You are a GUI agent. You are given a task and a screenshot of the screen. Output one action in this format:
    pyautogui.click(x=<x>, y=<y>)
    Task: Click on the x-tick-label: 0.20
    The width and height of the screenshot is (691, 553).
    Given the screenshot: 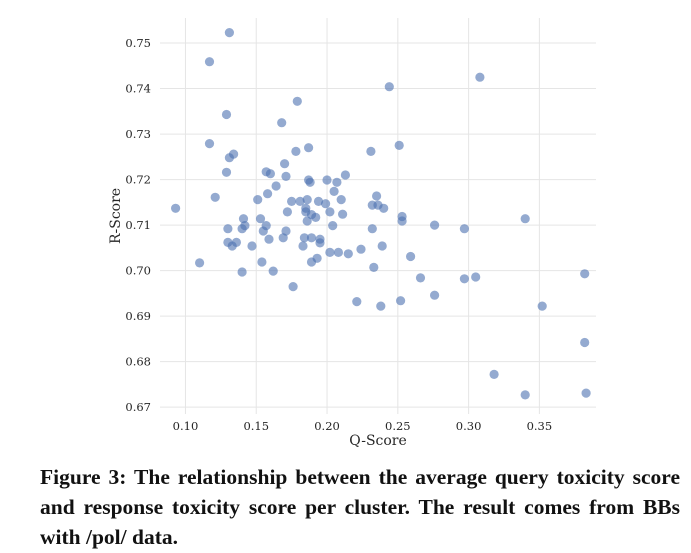 What is the action you would take?
    pyautogui.click(x=327, y=426)
    